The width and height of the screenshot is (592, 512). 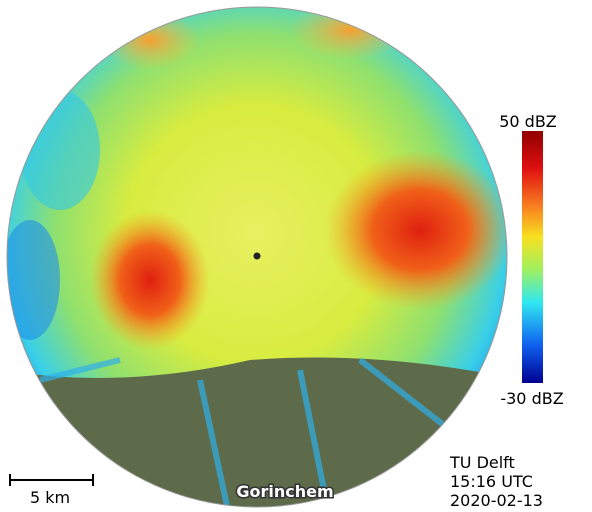 What do you see at coordinates (257, 256) in the screenshot?
I see `radar-site` at bounding box center [257, 256].